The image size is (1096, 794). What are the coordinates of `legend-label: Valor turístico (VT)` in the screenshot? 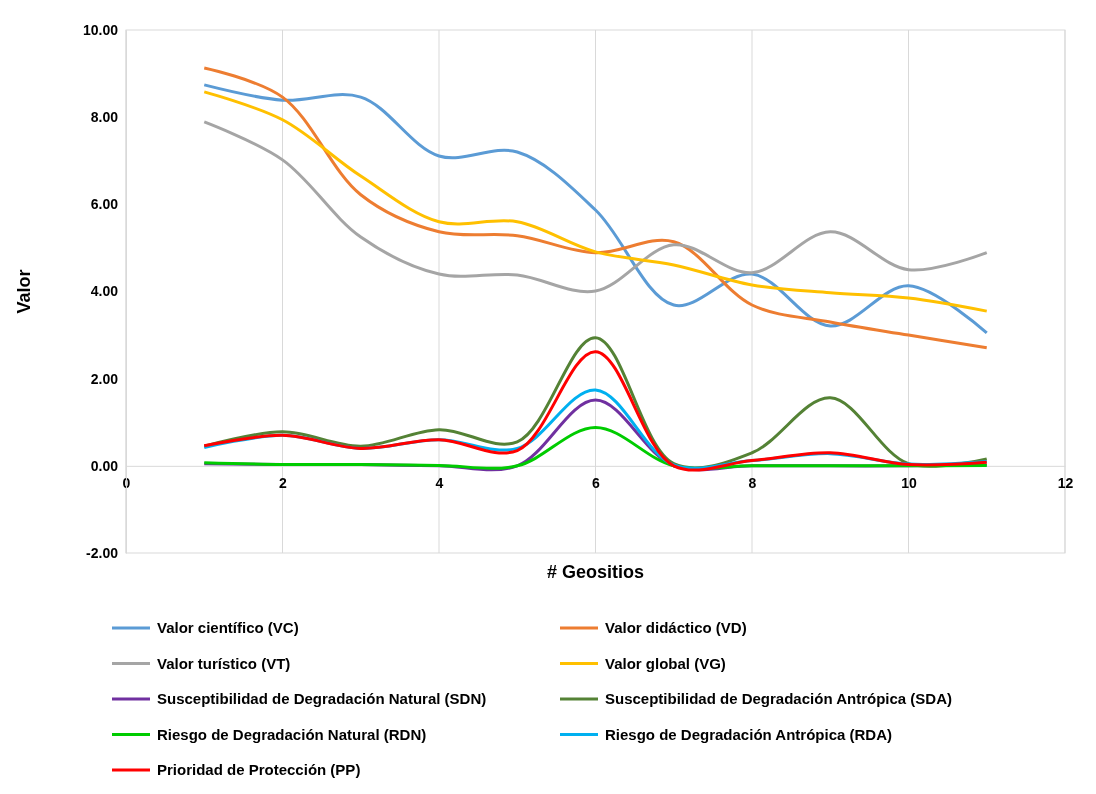 It's located at (224, 663).